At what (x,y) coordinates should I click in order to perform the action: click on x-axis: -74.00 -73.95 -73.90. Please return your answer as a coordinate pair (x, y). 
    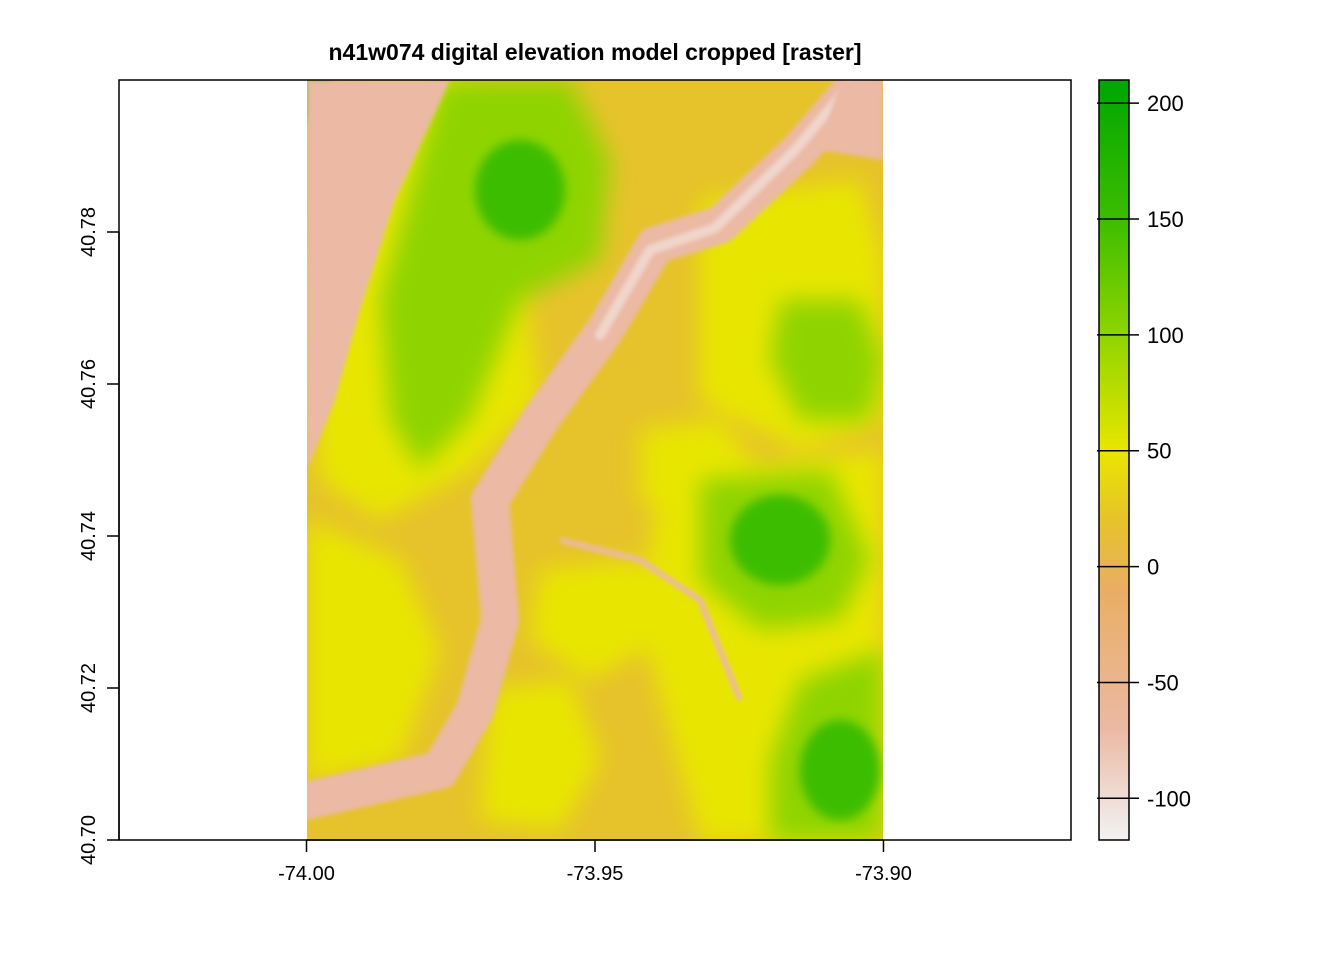
    Looking at the image, I should click on (595, 862).